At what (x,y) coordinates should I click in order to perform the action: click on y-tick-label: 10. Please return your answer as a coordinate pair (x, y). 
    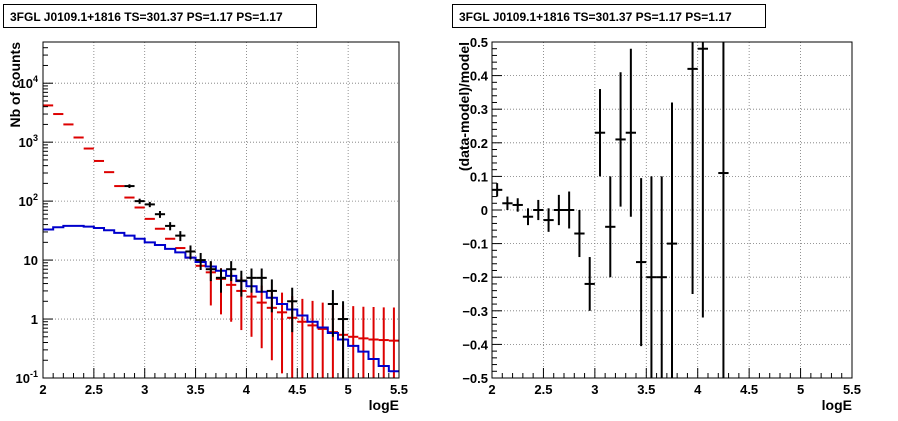
    Looking at the image, I should click on (31, 260).